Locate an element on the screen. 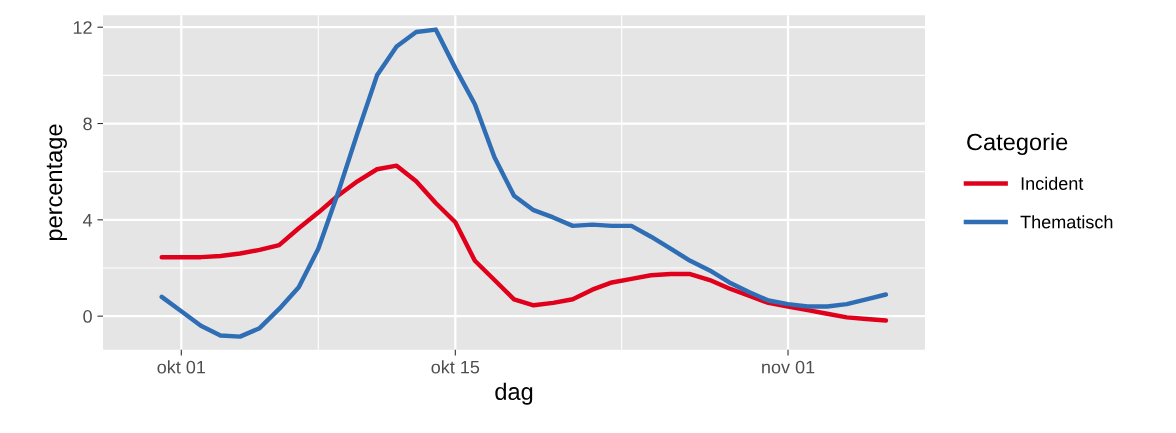 The image size is (1176, 433). y-axis-title: percentage is located at coordinates (56, 182).